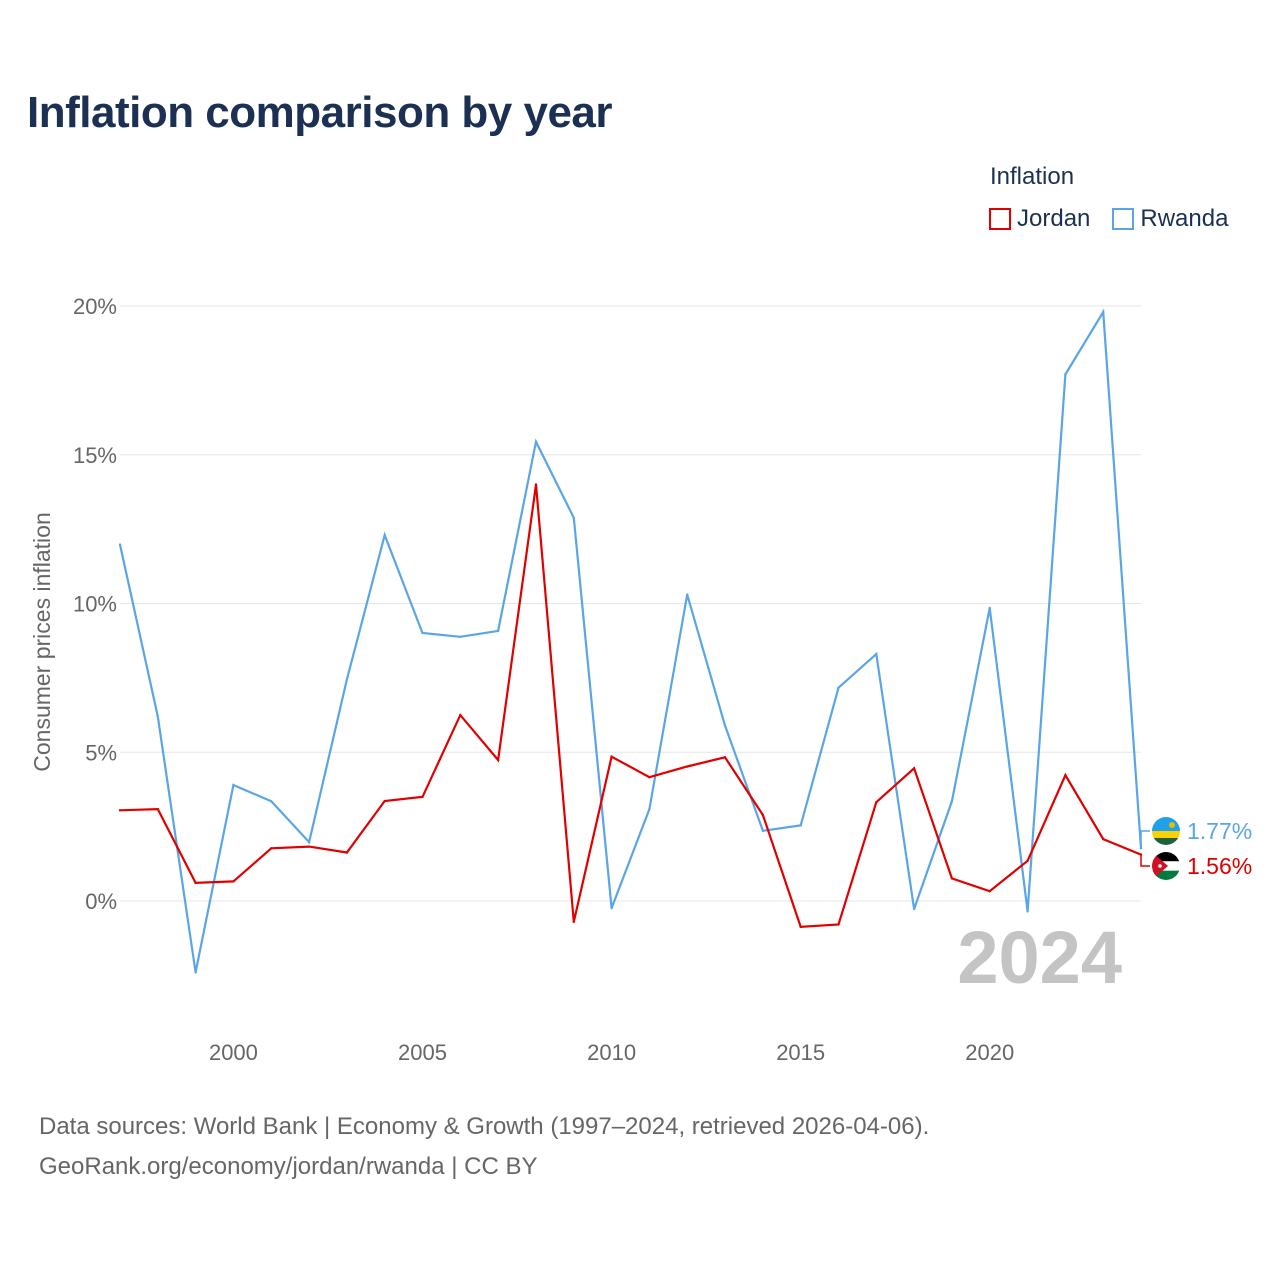 Image resolution: width=1280 pixels, height=1280 pixels. Describe the element at coordinates (1054, 218) in the screenshot. I see `legend-label-jordan: Jordan` at that location.